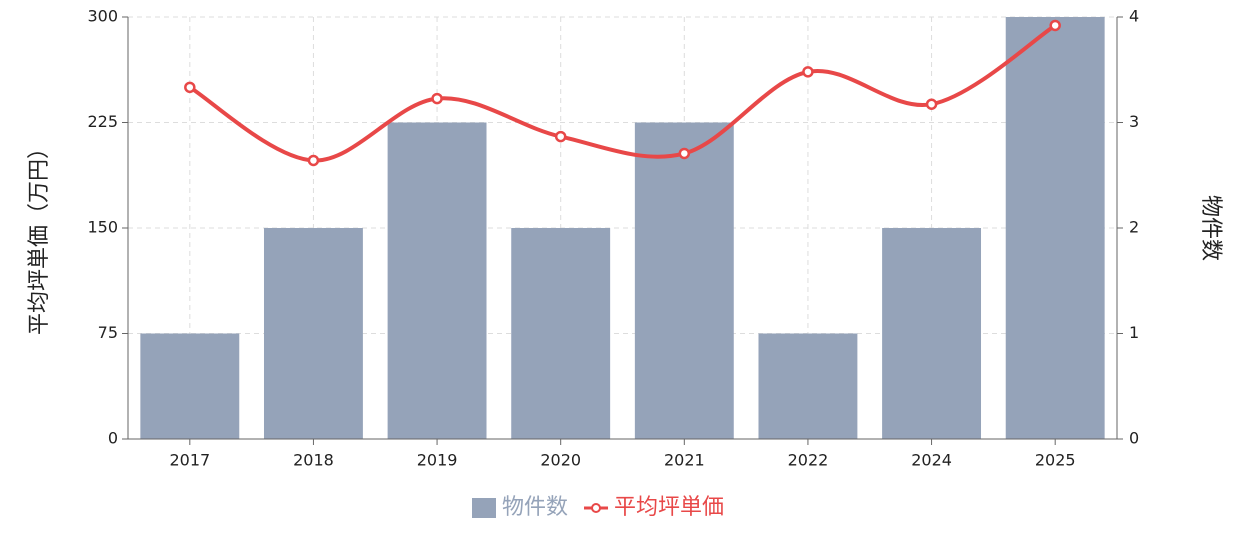 Image resolution: width=1250 pixels, height=536 pixels. What do you see at coordinates (535, 507) in the screenshot?
I see `legend-label: 物件数` at bounding box center [535, 507].